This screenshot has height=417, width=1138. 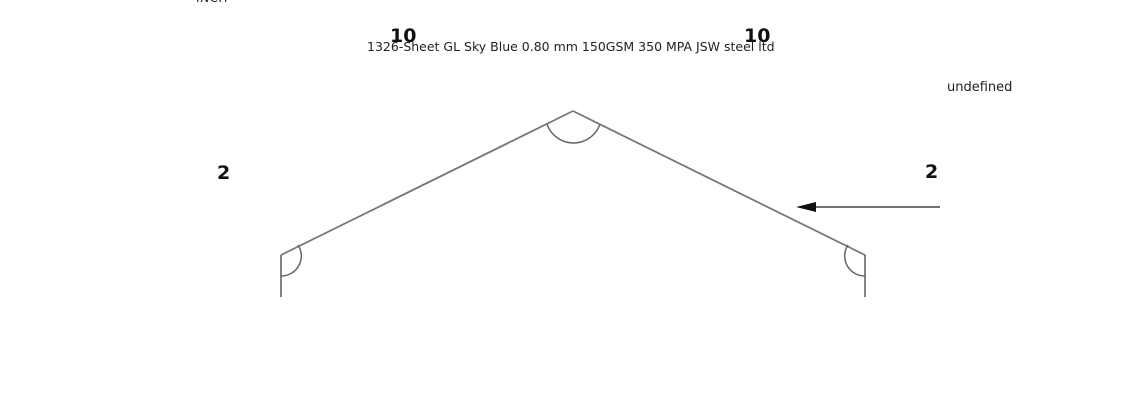 I want to click on right-hem-dimension: 2, so click(x=931, y=172).